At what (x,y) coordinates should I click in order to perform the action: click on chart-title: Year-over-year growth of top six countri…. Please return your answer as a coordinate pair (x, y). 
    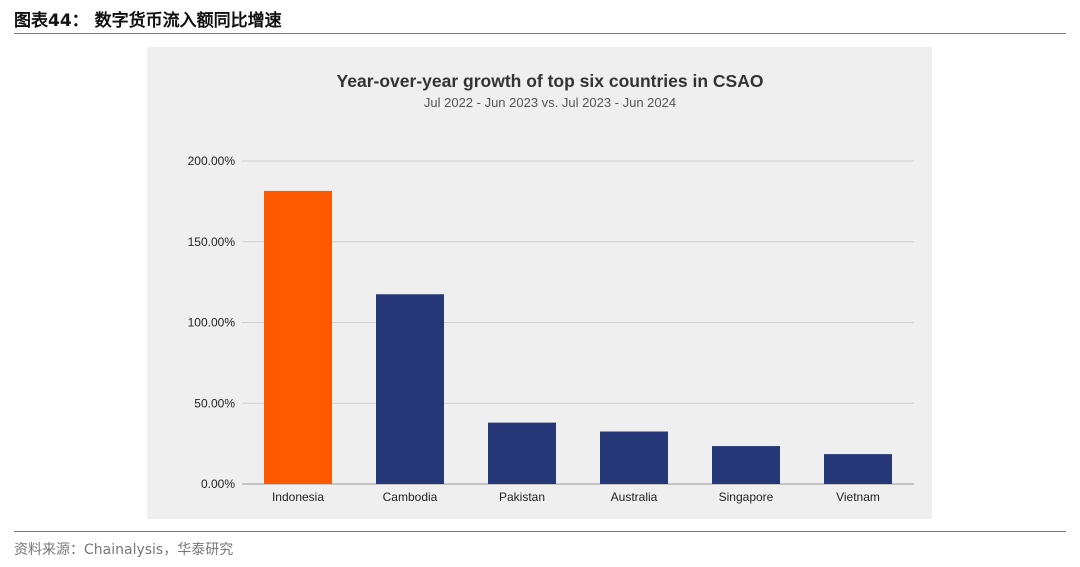
    Looking at the image, I should click on (550, 81).